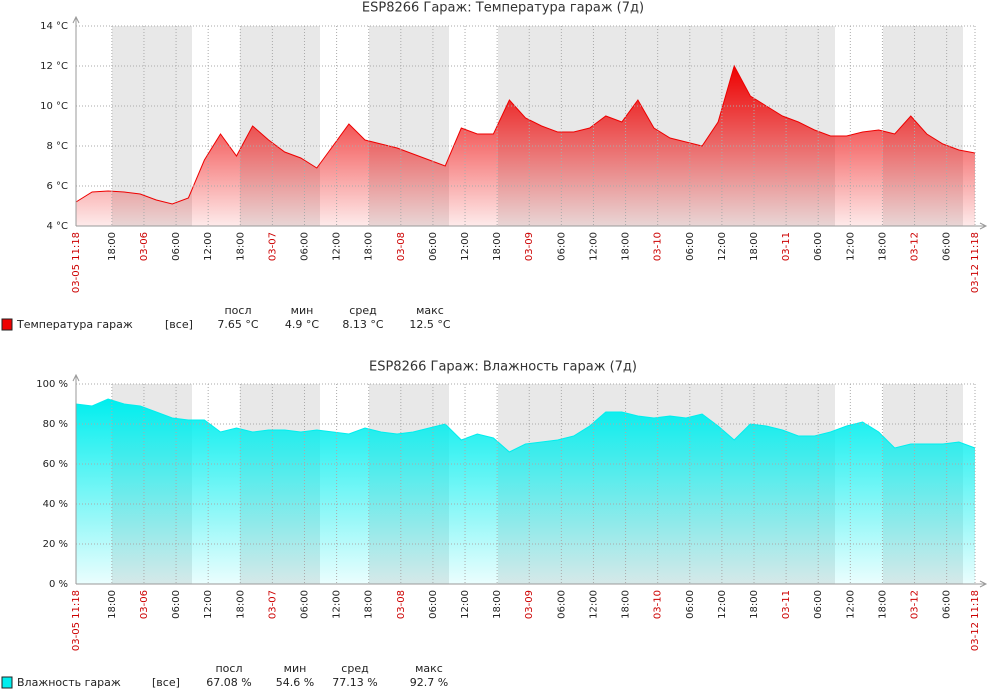  What do you see at coordinates (54, 66) in the screenshot?
I see `y-tick-label: 12 °C` at bounding box center [54, 66].